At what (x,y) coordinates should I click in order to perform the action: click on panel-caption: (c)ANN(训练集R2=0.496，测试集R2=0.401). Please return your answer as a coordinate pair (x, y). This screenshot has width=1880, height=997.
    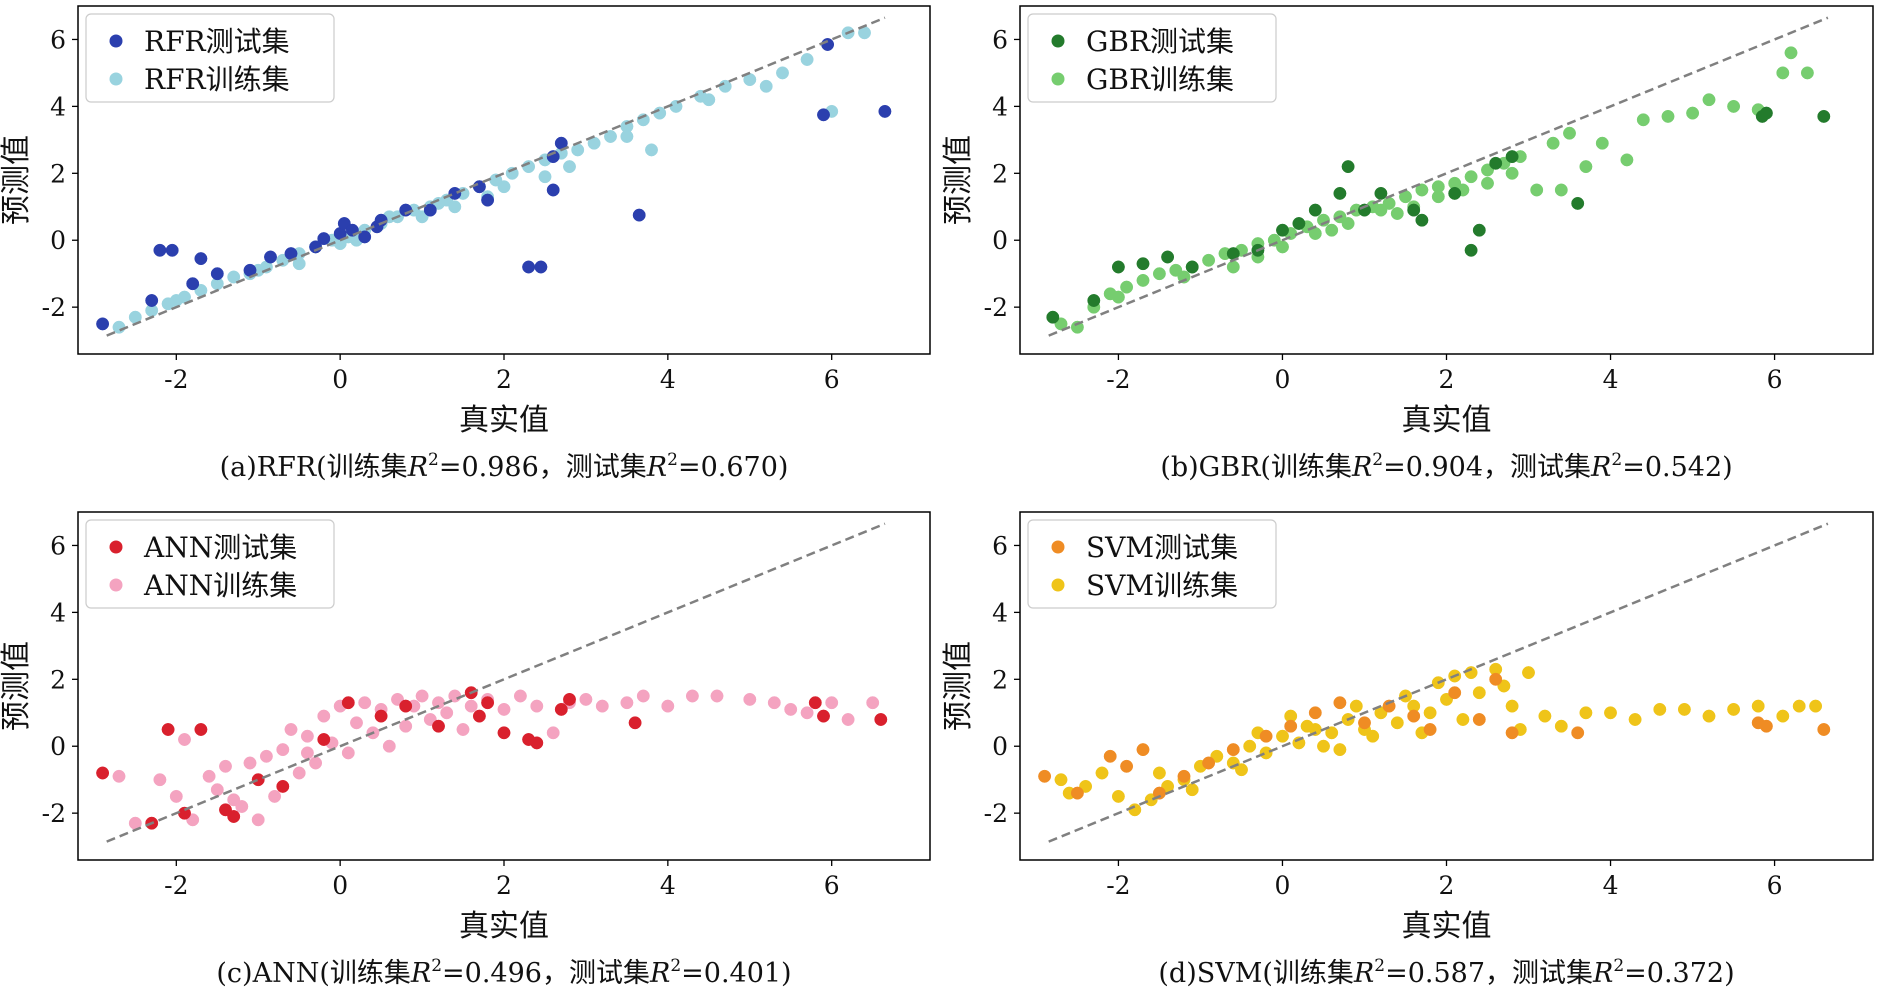
    Looking at the image, I should click on (503, 972).